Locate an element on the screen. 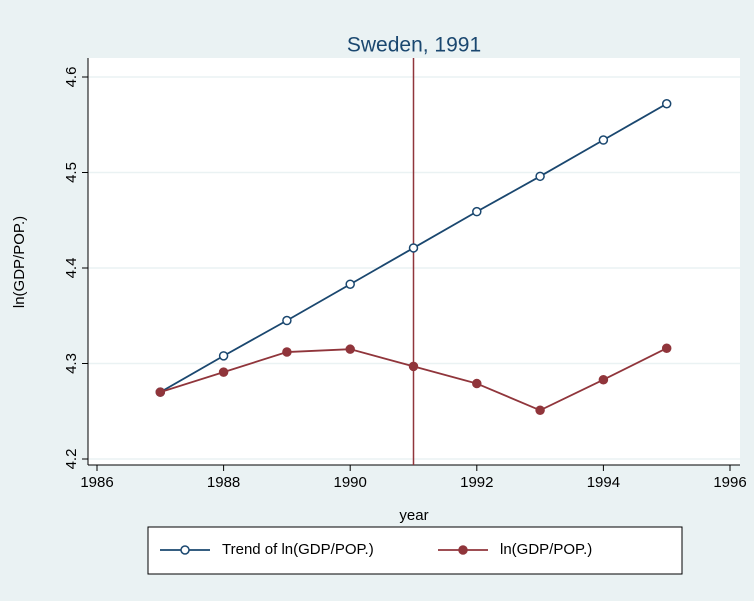 This screenshot has height=601, width=754. y-tick-label: 4.6 is located at coordinates (71, 77).